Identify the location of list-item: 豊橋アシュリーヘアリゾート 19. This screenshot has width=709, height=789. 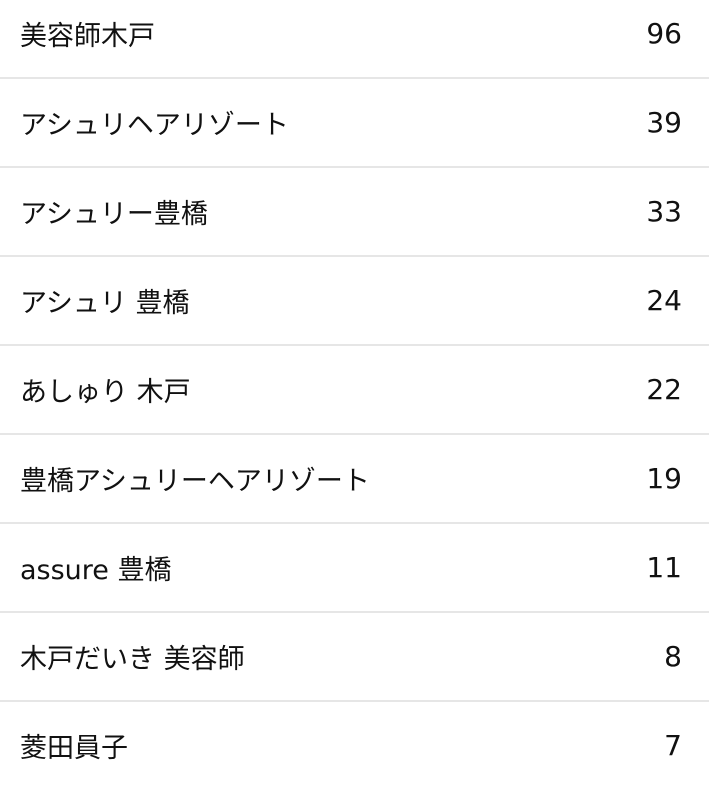
(354, 479).